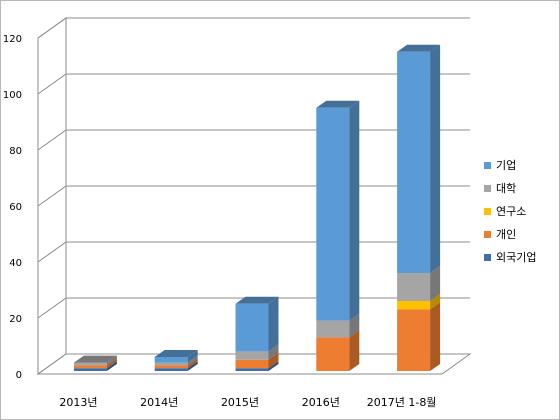 The width and height of the screenshot is (560, 420). Describe the element at coordinates (506, 165) in the screenshot. I see `legend-label: 기업` at that location.